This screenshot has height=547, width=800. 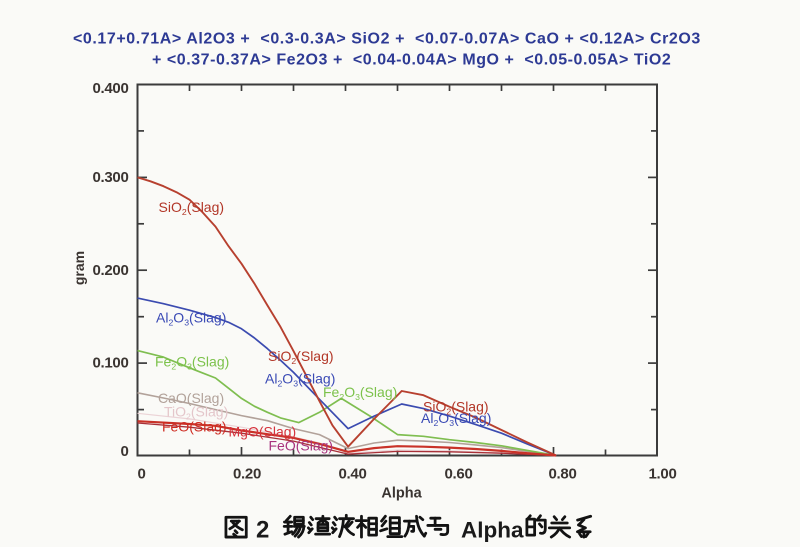 I want to click on svg-text: gram, so click(x=79, y=268).